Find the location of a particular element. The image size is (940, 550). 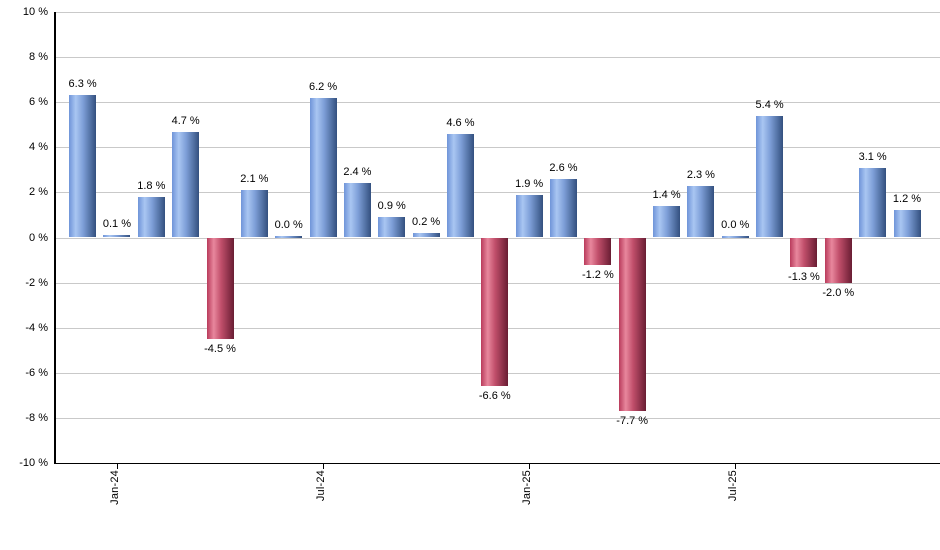

x-axis-tick-label: Jan-24 is located at coordinates (114, 487).